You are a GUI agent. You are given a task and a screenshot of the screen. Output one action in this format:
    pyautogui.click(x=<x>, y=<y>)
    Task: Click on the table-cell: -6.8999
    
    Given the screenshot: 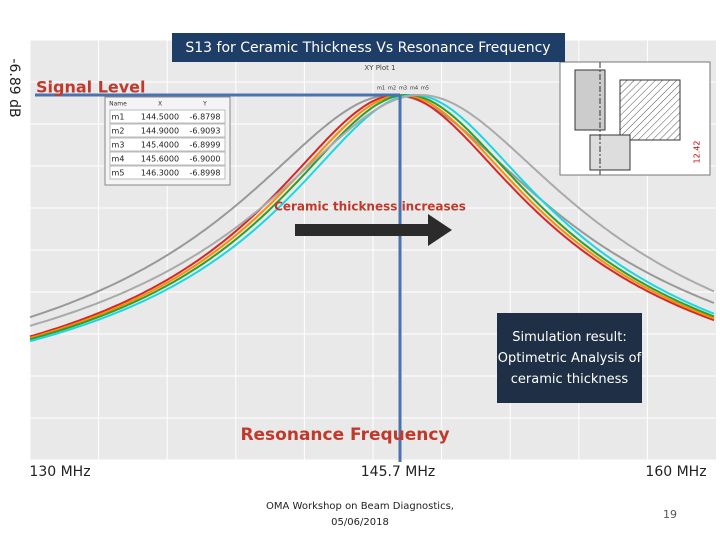 What is the action you would take?
    pyautogui.click(x=205, y=145)
    